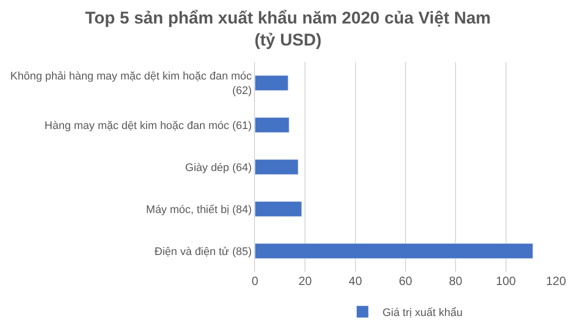 Image resolution: width=576 pixels, height=336 pixels. Describe the element at coordinates (288, 29) in the screenshot. I see `chart-title: Top 5 sản phẩm xuất khẩu năm 2020 của Việt Nam (tỷ USD)` at that location.